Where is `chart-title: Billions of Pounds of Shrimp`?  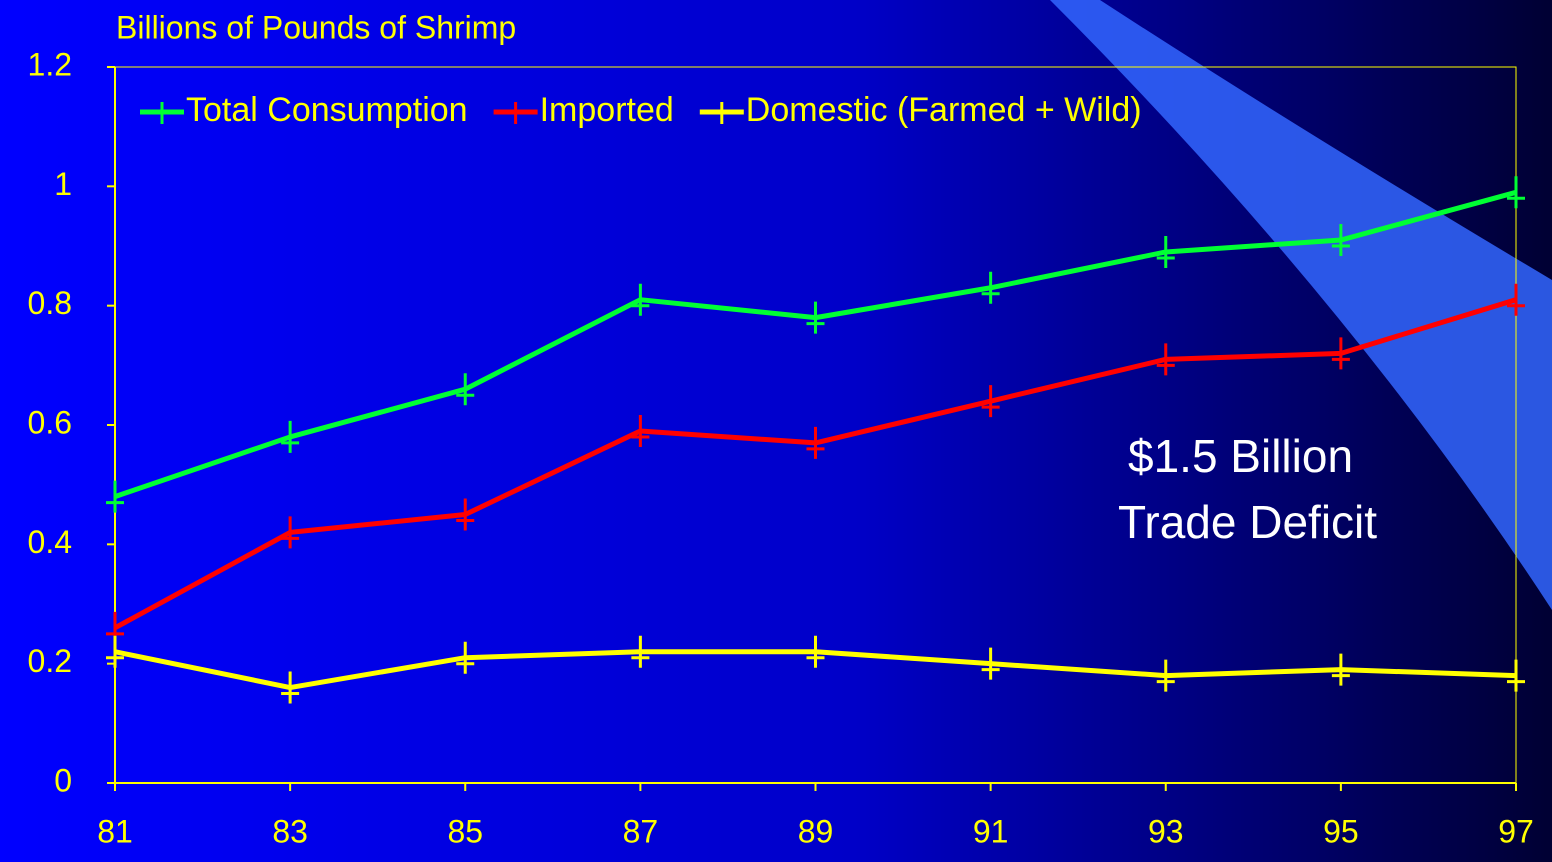 chart-title: Billions of Pounds of Shrimp is located at coordinates (316, 27).